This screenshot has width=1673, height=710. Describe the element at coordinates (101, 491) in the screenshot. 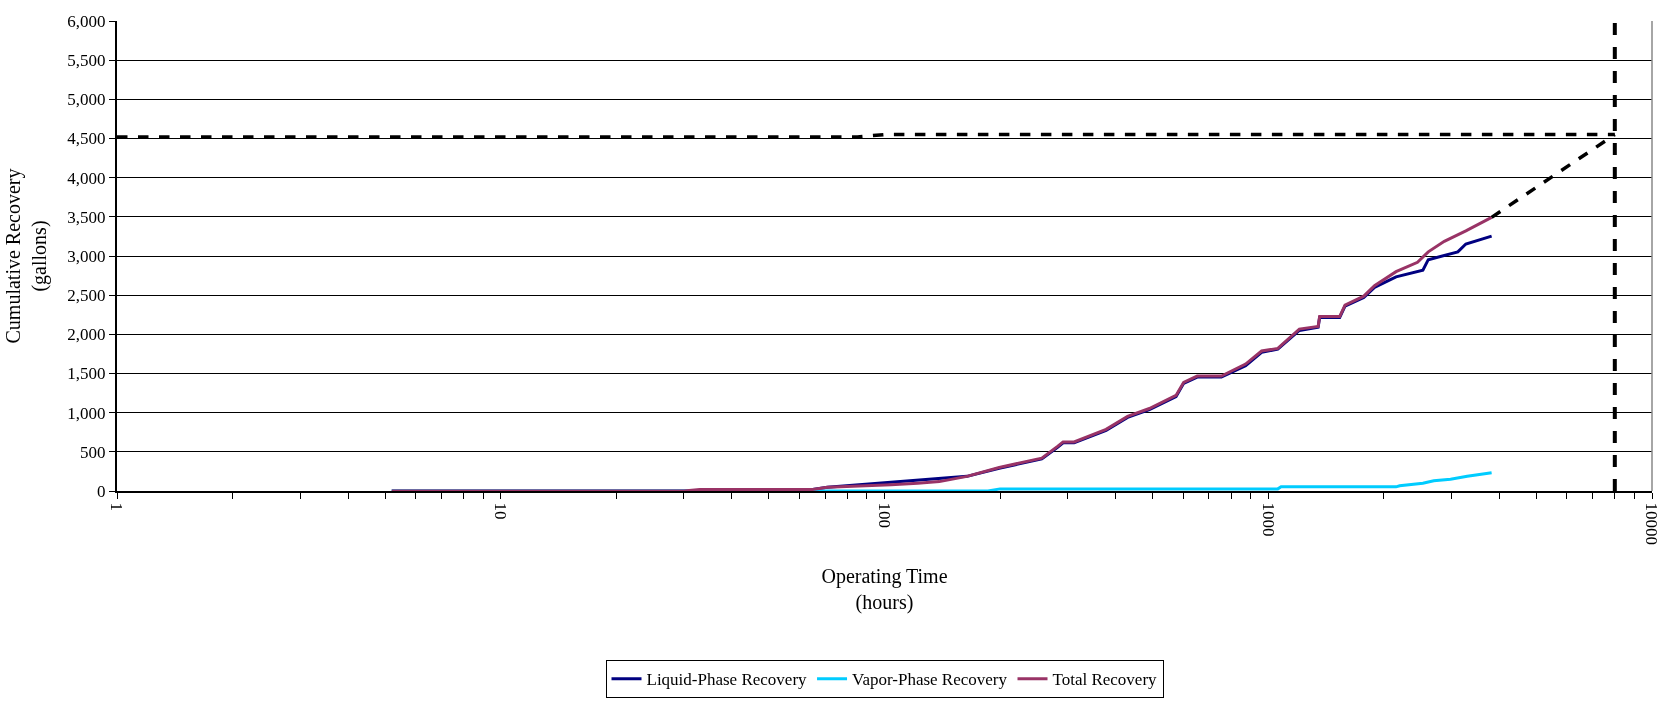

I see `y-tick-label: 0` at that location.